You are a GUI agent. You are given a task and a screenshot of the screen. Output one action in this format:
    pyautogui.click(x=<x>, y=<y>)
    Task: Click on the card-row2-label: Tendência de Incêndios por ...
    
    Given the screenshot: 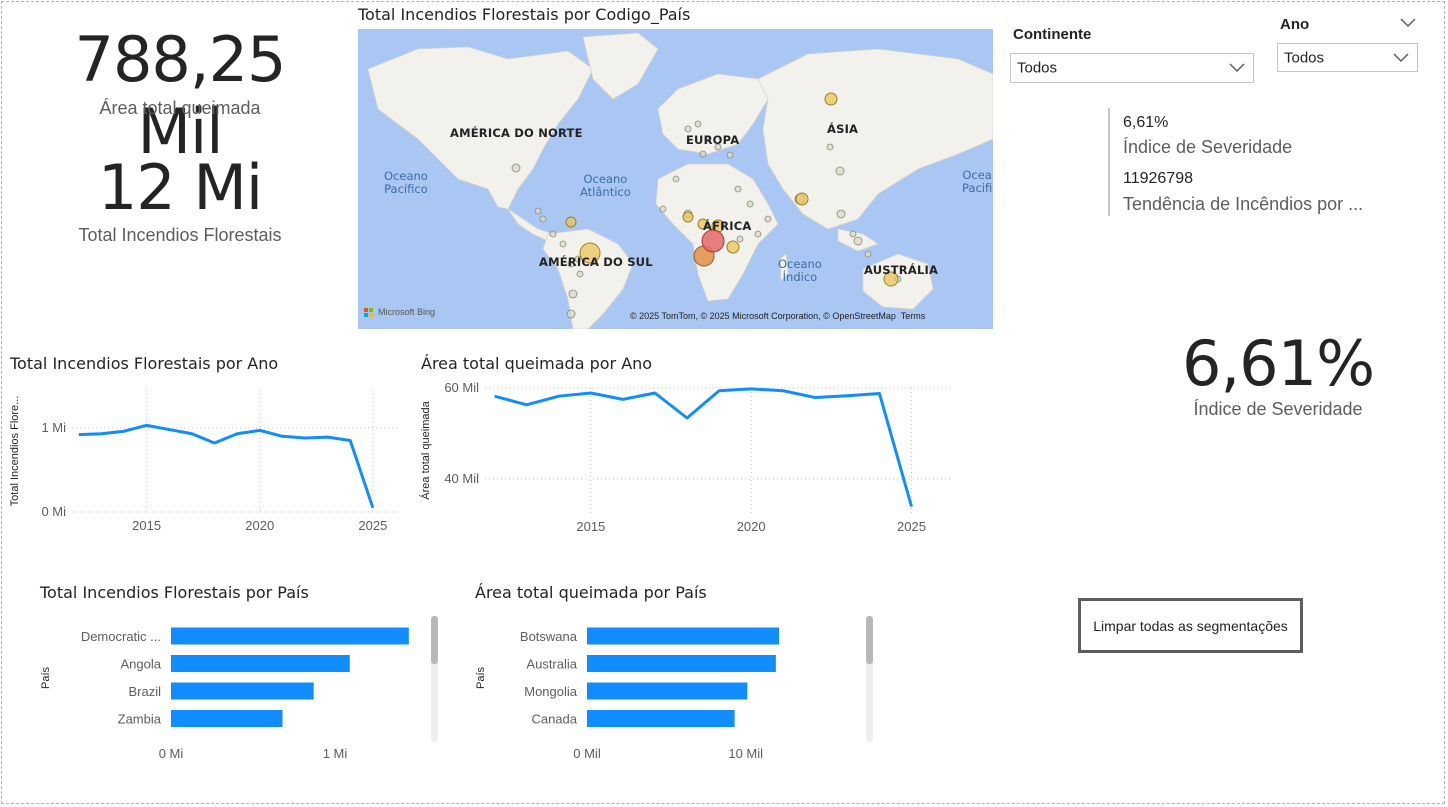 What is the action you would take?
    pyautogui.click(x=1243, y=204)
    